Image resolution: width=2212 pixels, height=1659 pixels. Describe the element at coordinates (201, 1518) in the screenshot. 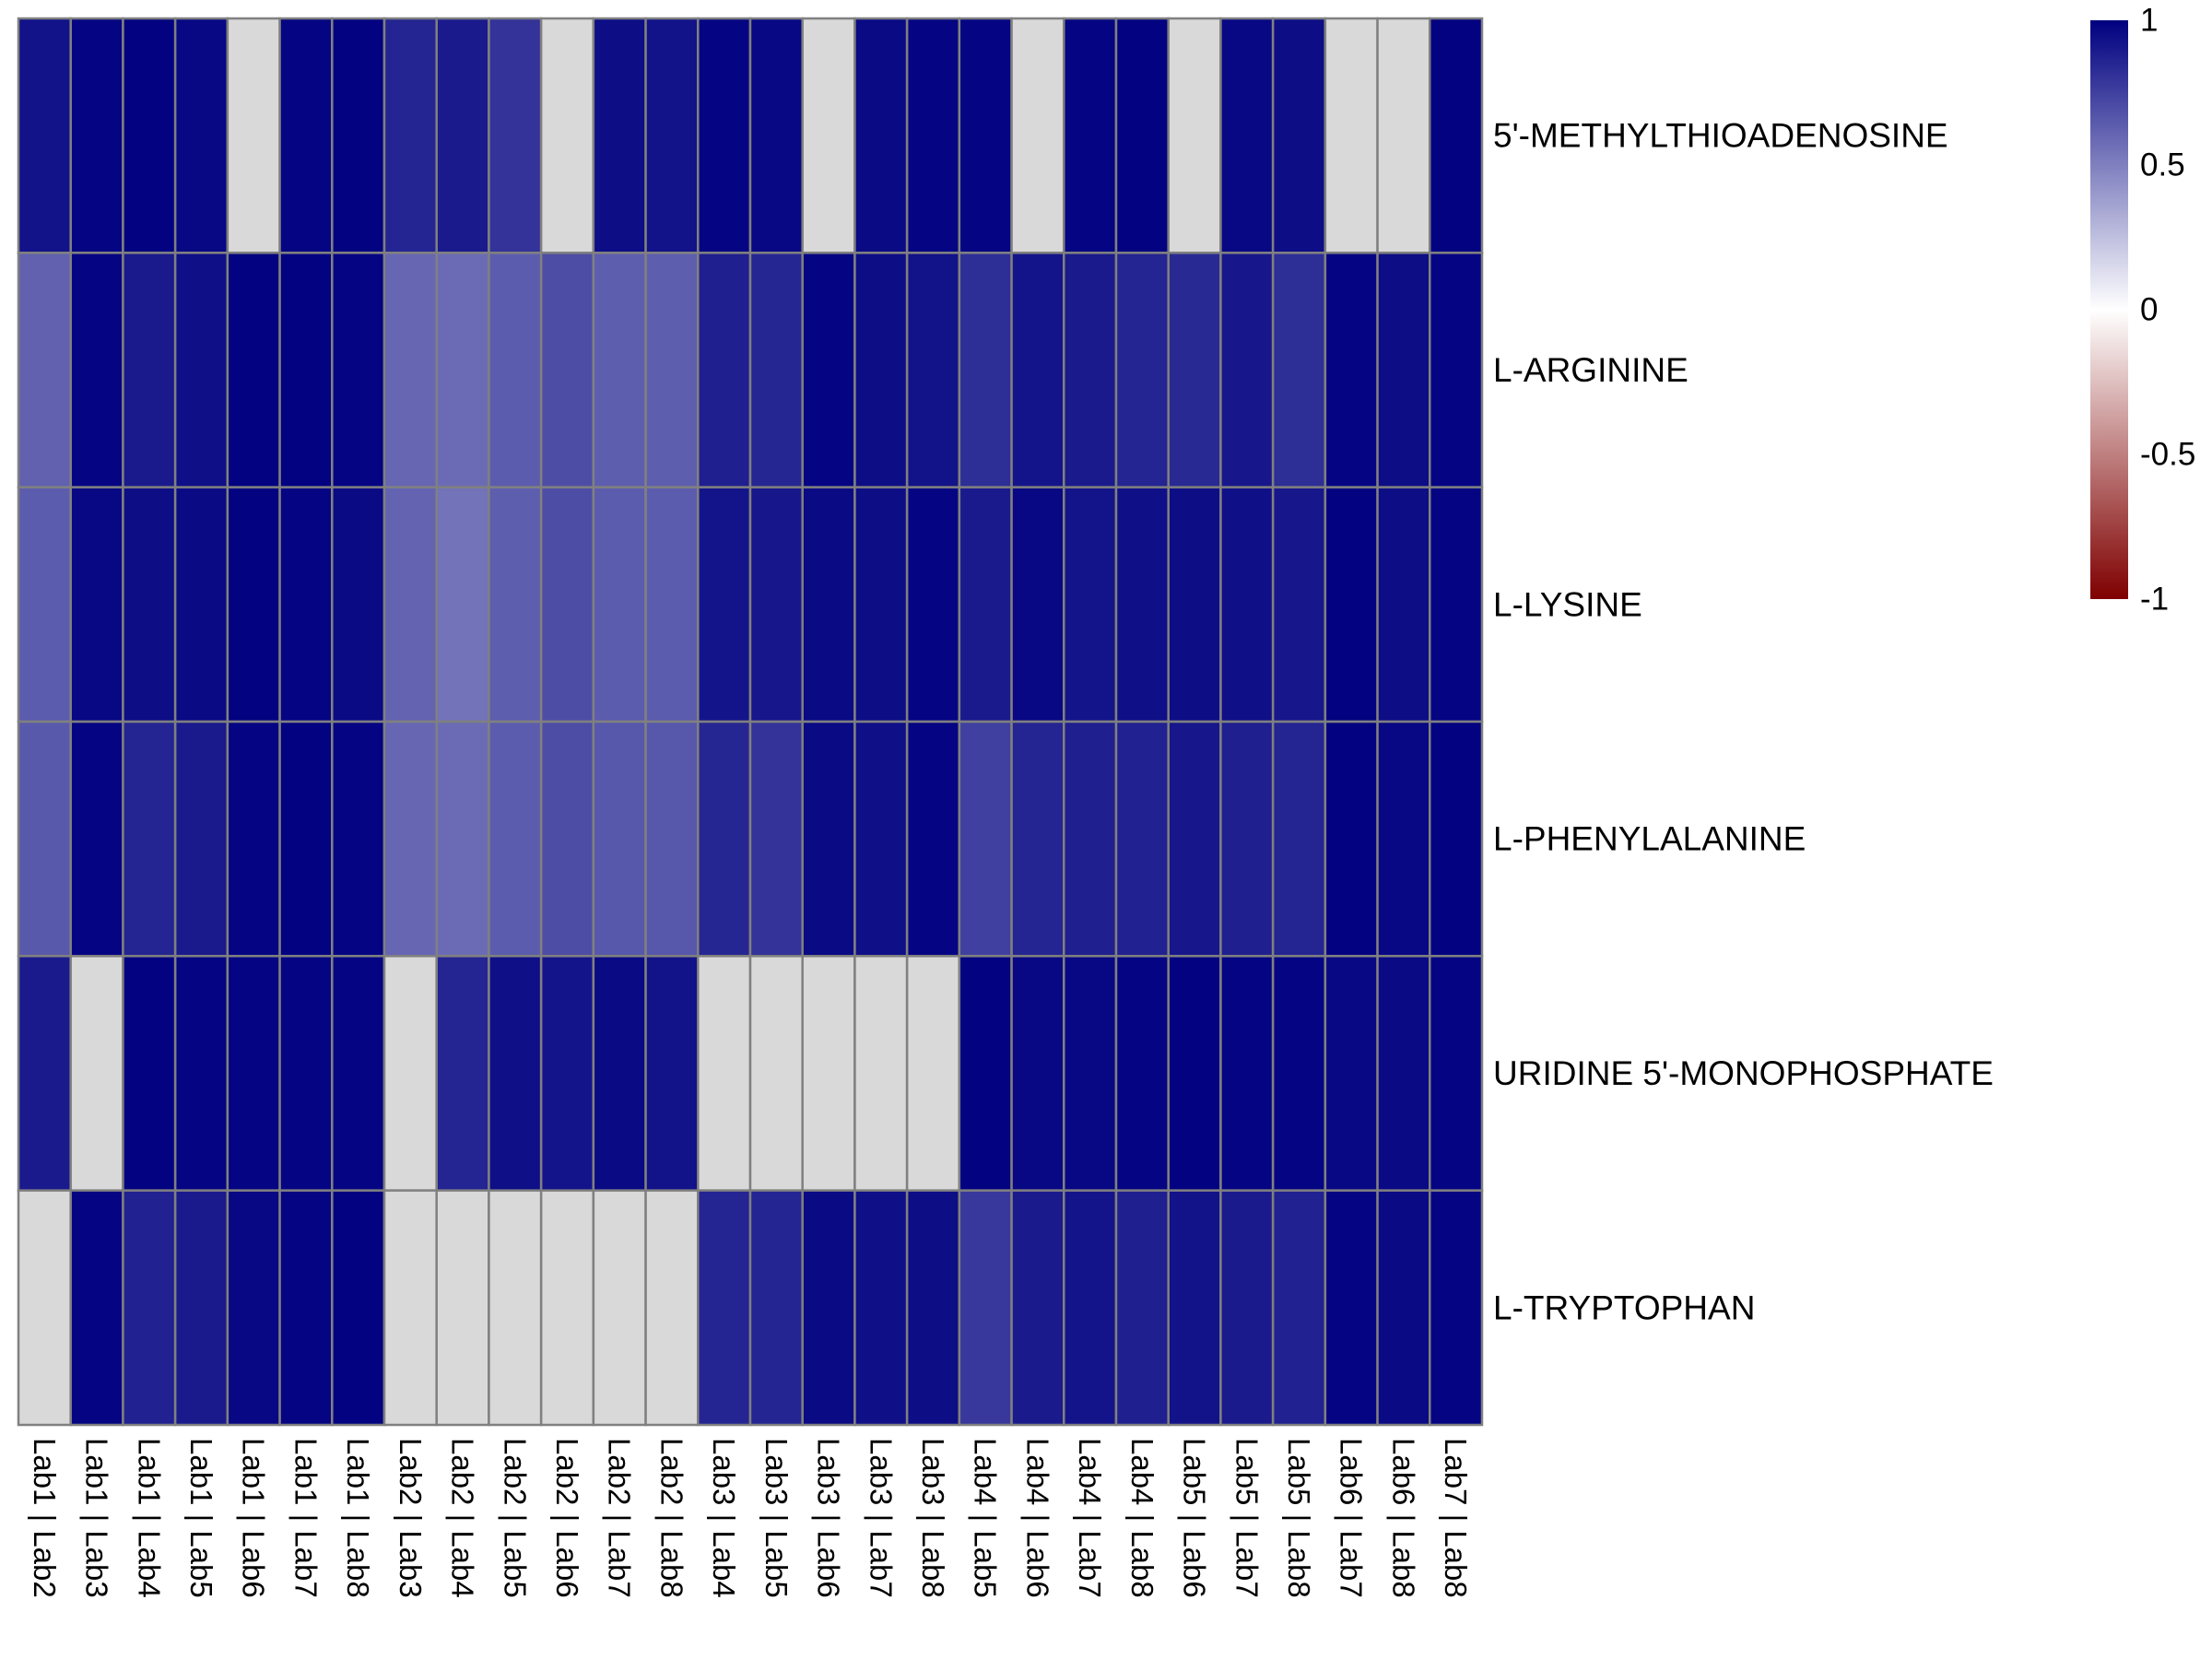

I see `column-label: Lab1 | Lab5` at that location.